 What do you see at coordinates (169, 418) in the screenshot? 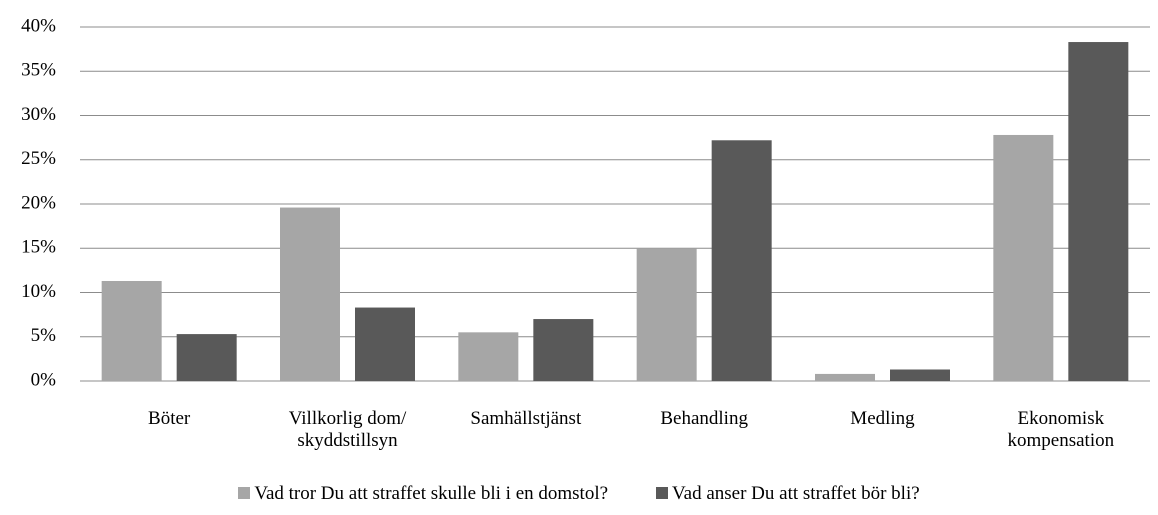
I see `x-tick-label: Böter` at bounding box center [169, 418].